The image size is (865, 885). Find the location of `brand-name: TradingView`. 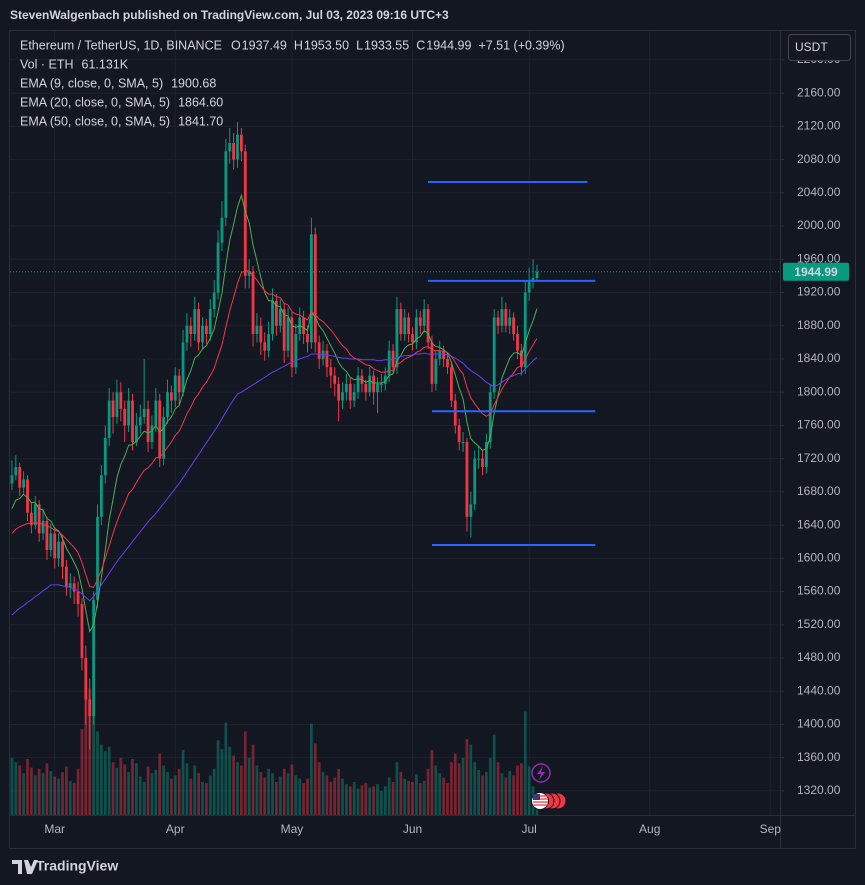

brand-name: TradingView is located at coordinates (77, 866).